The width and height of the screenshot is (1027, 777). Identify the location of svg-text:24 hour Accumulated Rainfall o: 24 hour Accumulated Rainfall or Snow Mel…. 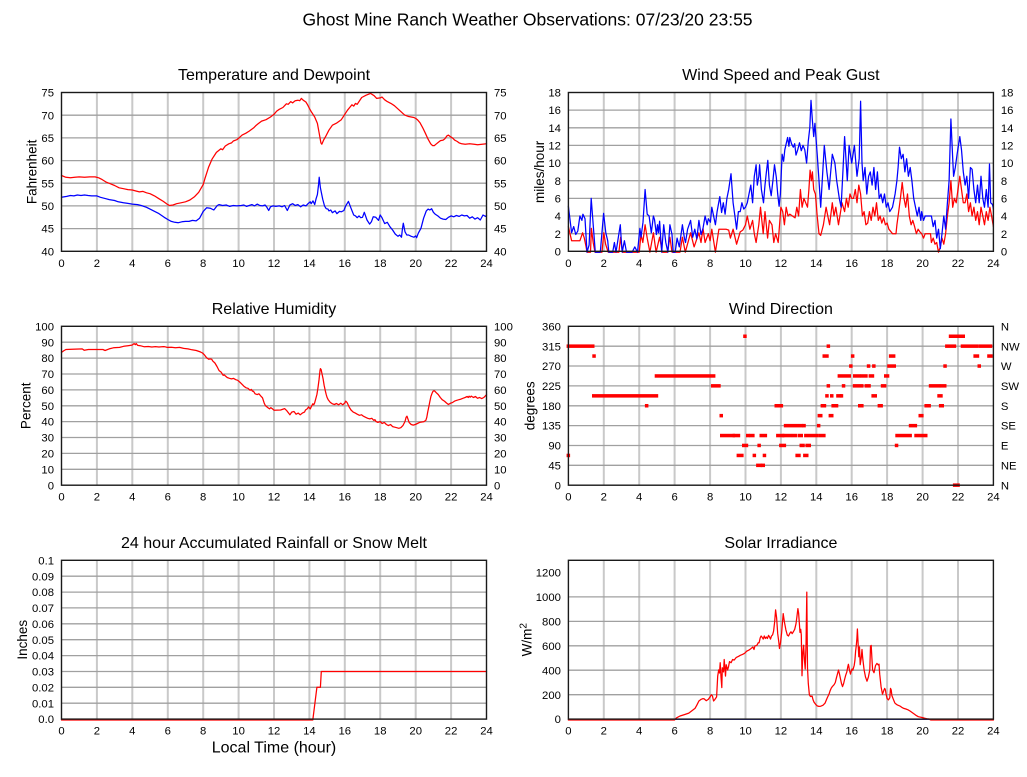
(274, 543).